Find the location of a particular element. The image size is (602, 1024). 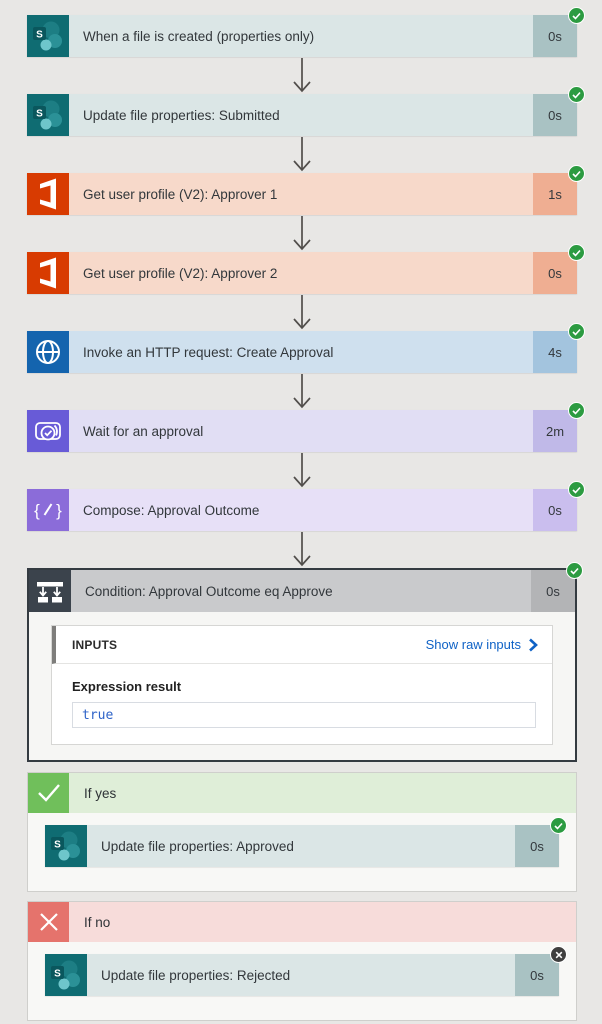

inputs-label: INPUTS is located at coordinates (95, 644).